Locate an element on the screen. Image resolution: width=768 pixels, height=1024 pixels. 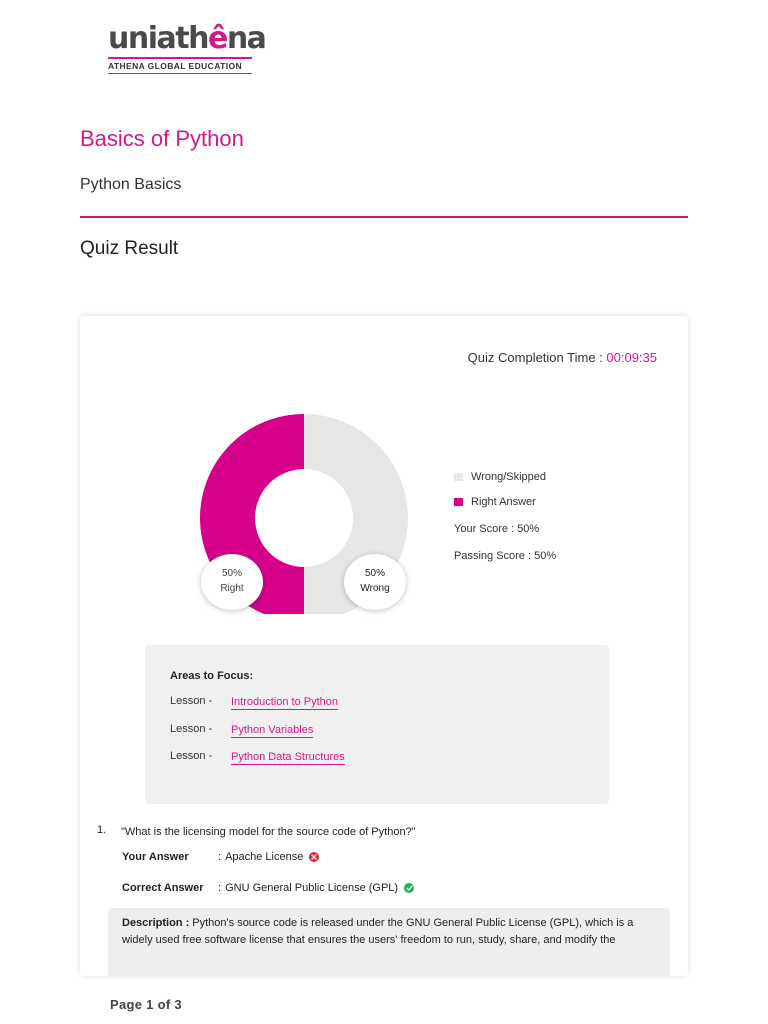
legend-swatch-wrong is located at coordinates (458, 476).